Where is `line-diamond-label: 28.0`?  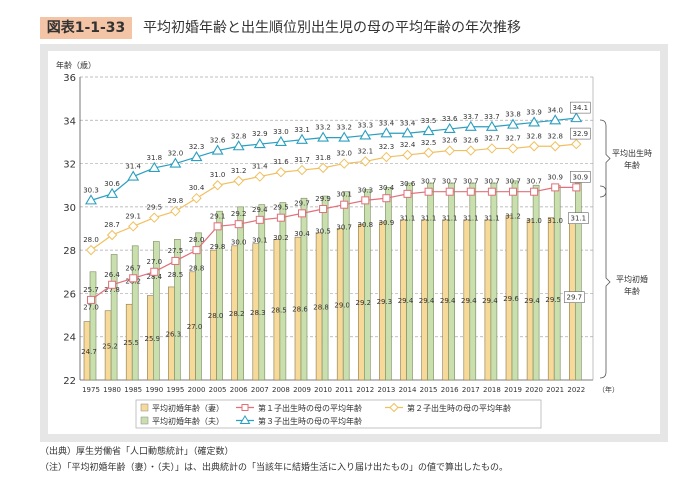
line-diamond-label: 28.0 is located at coordinates (91, 240).